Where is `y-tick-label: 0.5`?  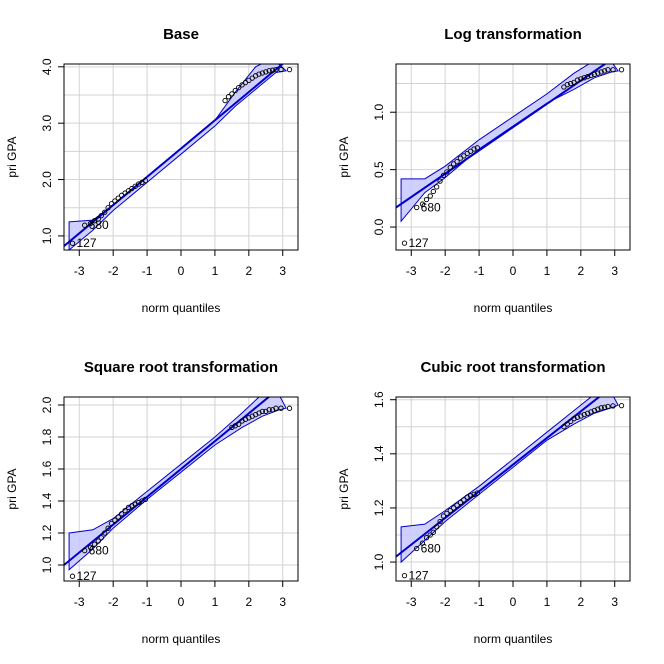
y-tick-label: 0.5 is located at coordinates (379, 169).